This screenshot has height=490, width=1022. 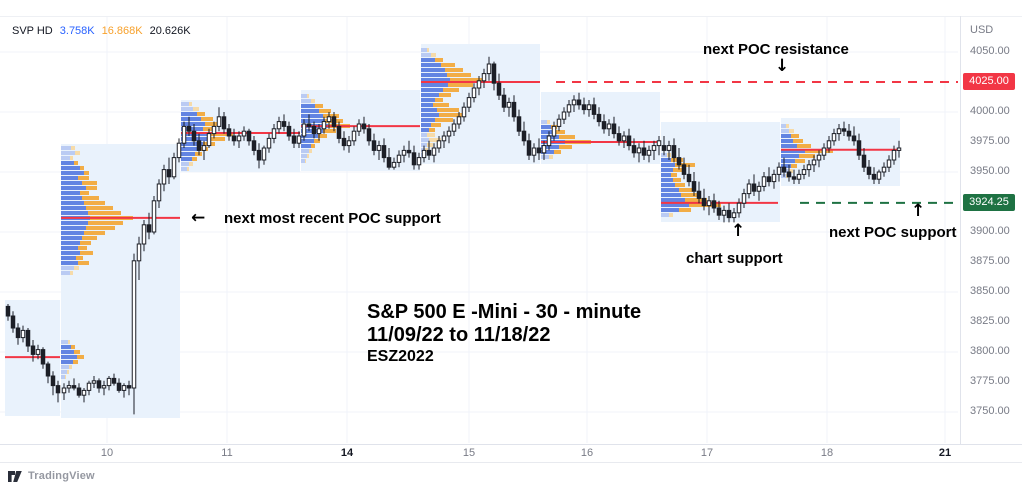 What do you see at coordinates (990, 321) in the screenshot?
I see `price-tick: 3825.00` at bounding box center [990, 321].